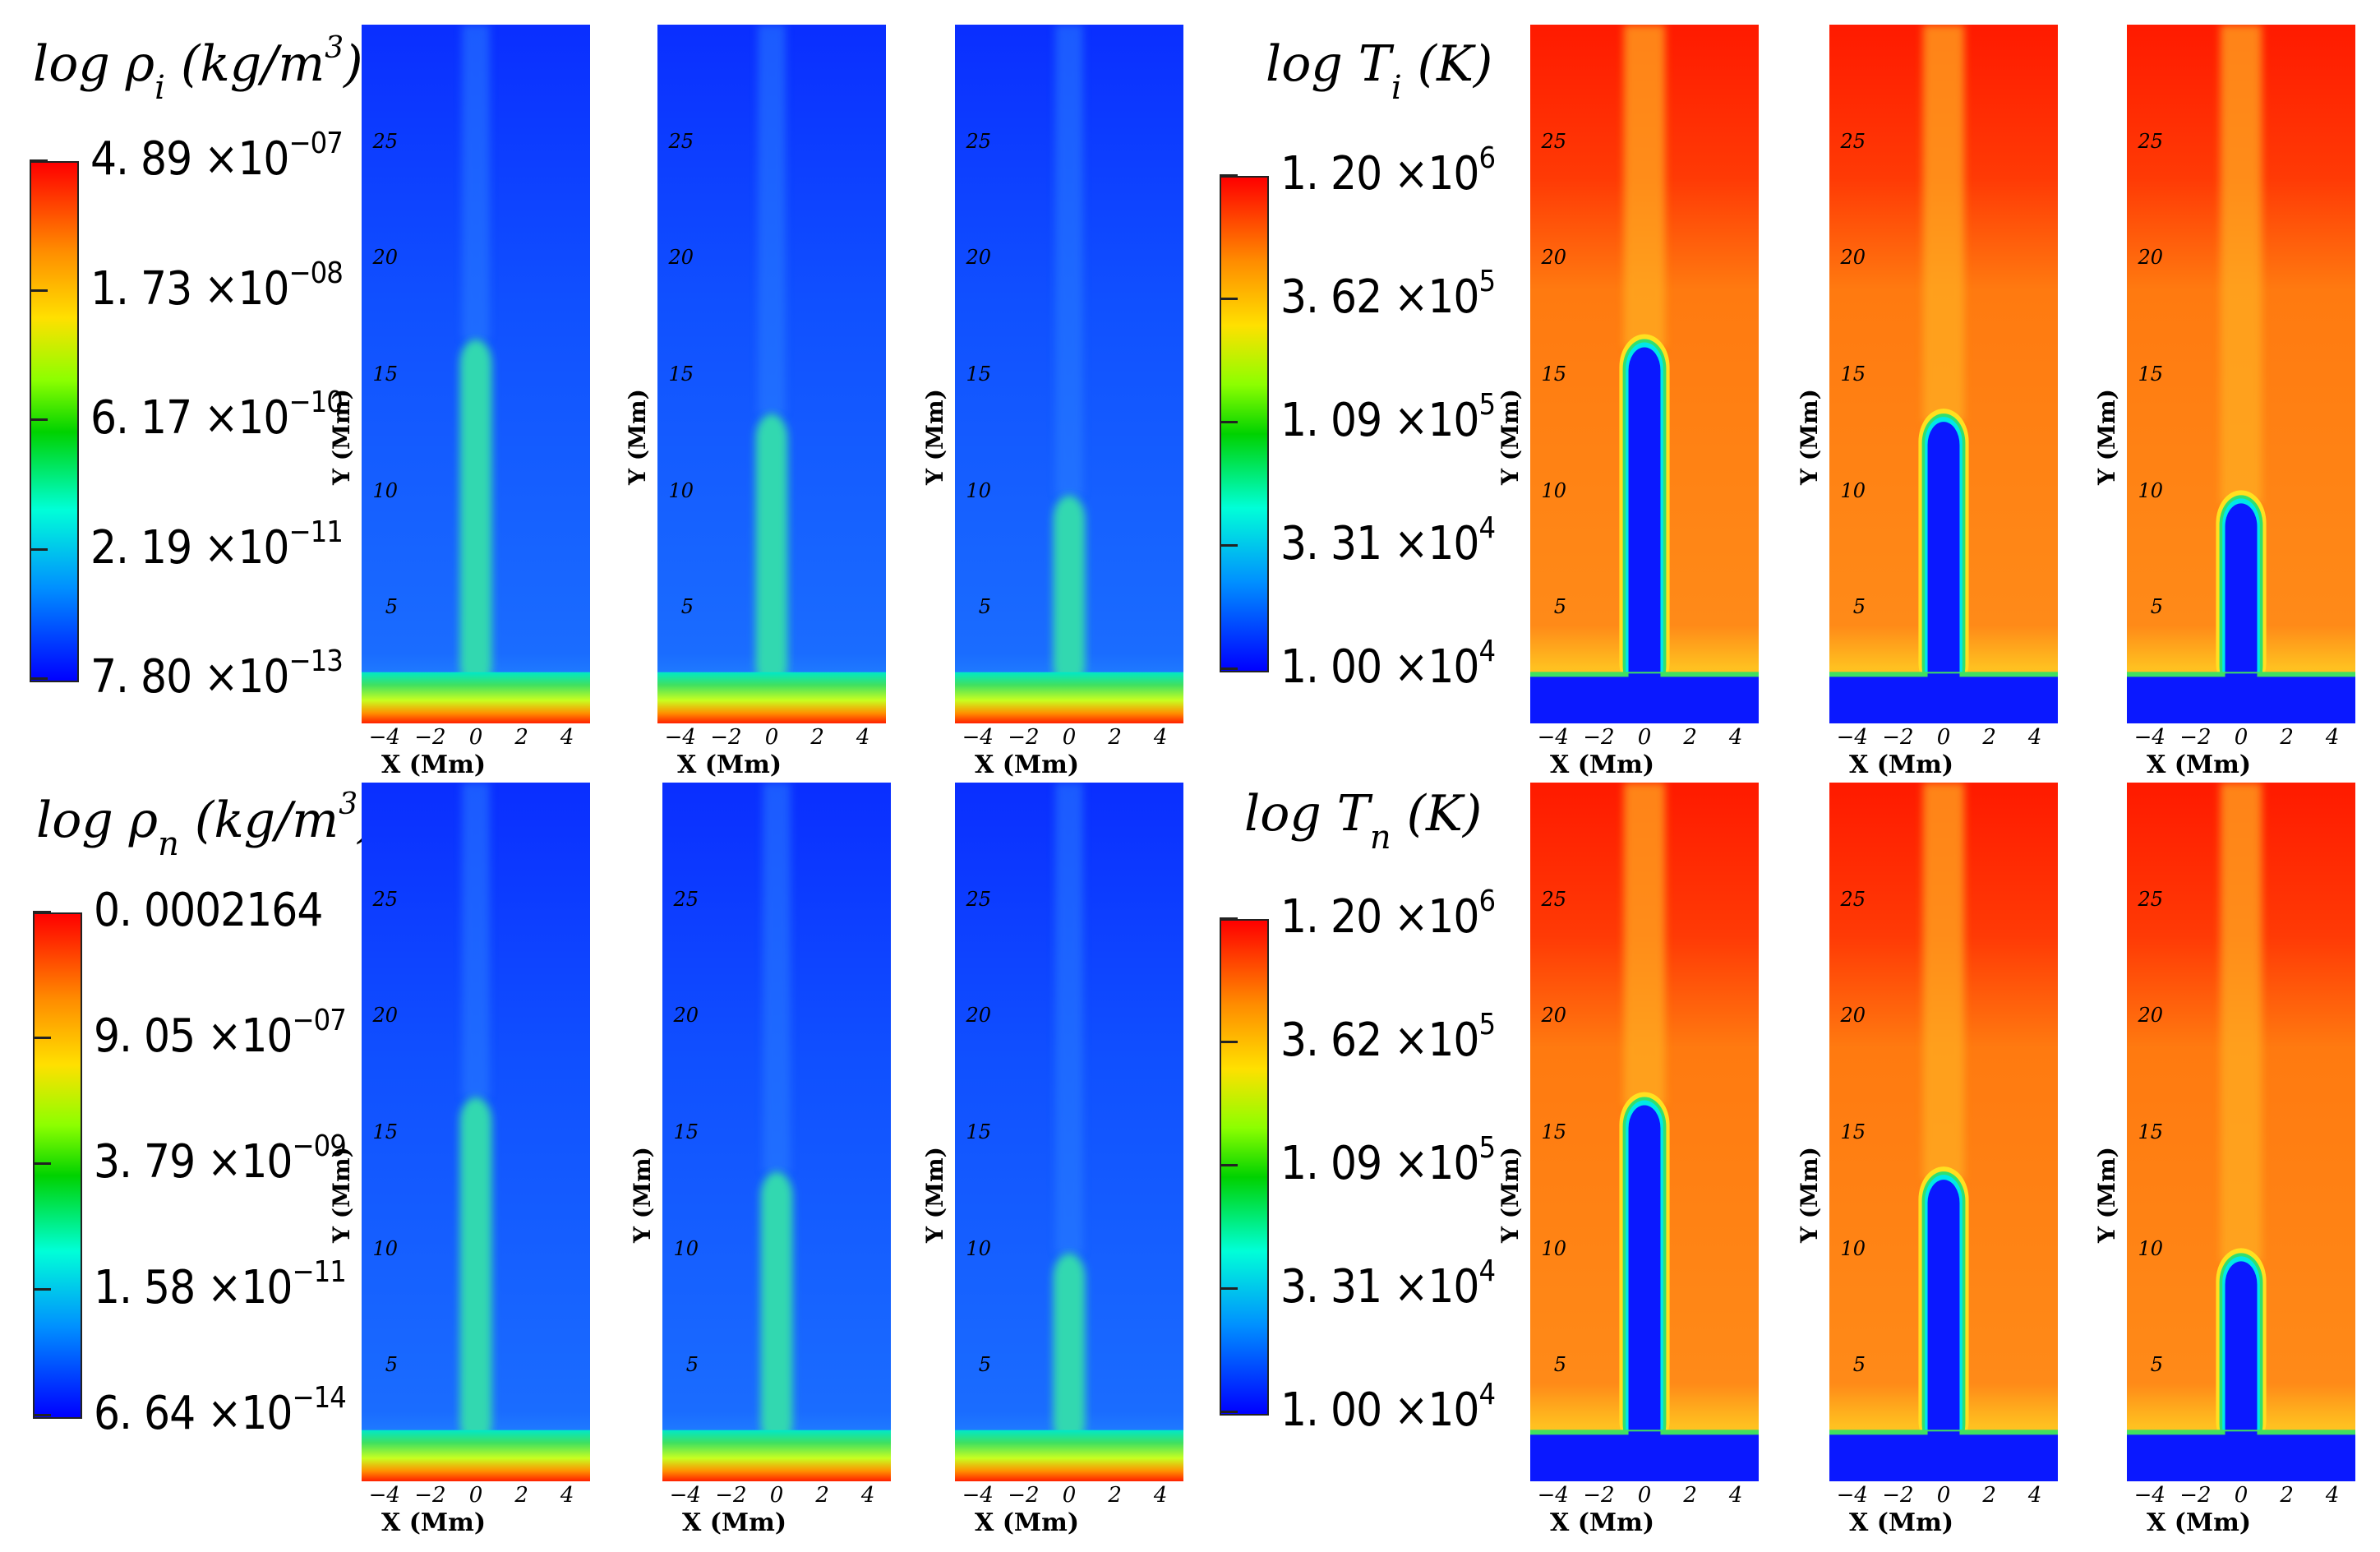 The image size is (2380, 1552). I want to click on tick-exponent: 5, so click(1487, 405).